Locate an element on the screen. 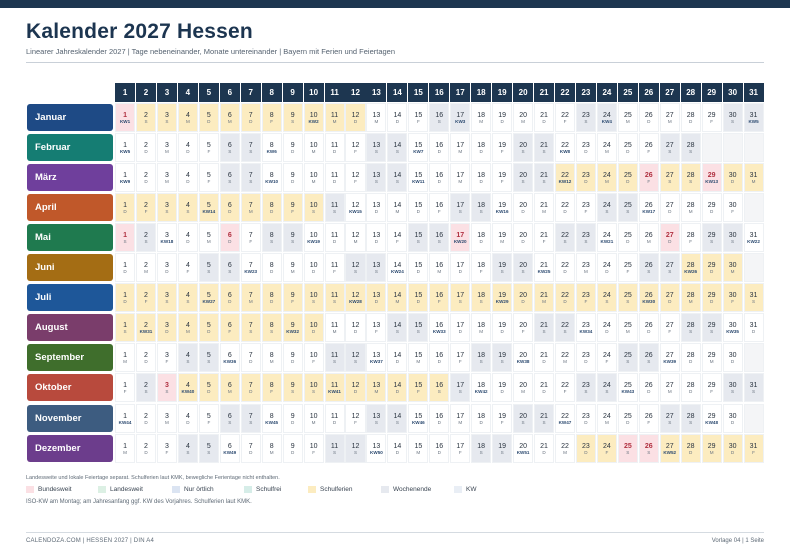 This screenshot has height=559, width=790. day-cell: 17 F is located at coordinates (460, 358).